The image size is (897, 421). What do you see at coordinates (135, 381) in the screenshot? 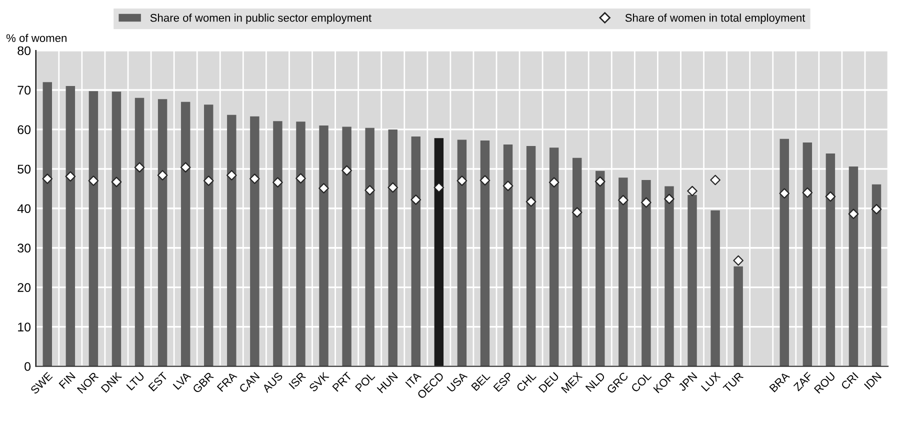
I see `x-tick-label: LTU` at bounding box center [135, 381].